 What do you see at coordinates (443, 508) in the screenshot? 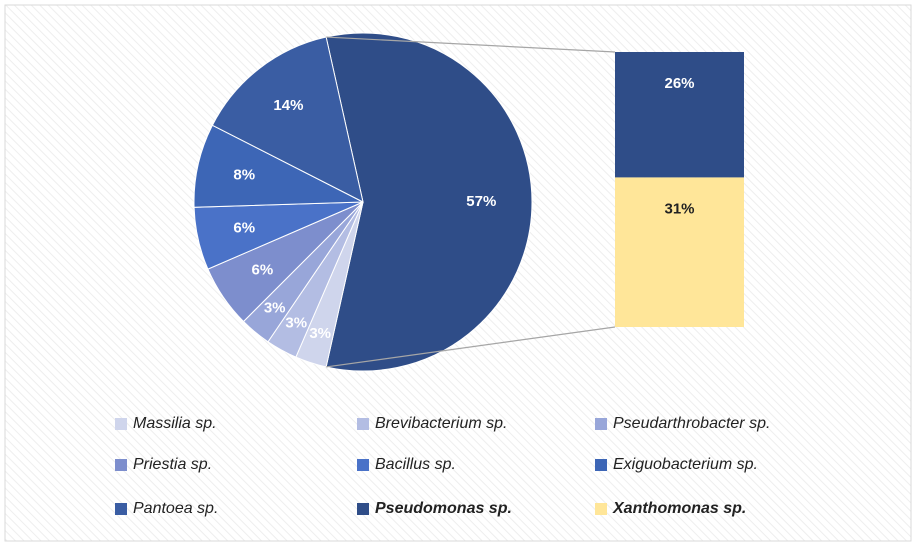
I see `legend-label: Pseudomonas sp.` at bounding box center [443, 508].